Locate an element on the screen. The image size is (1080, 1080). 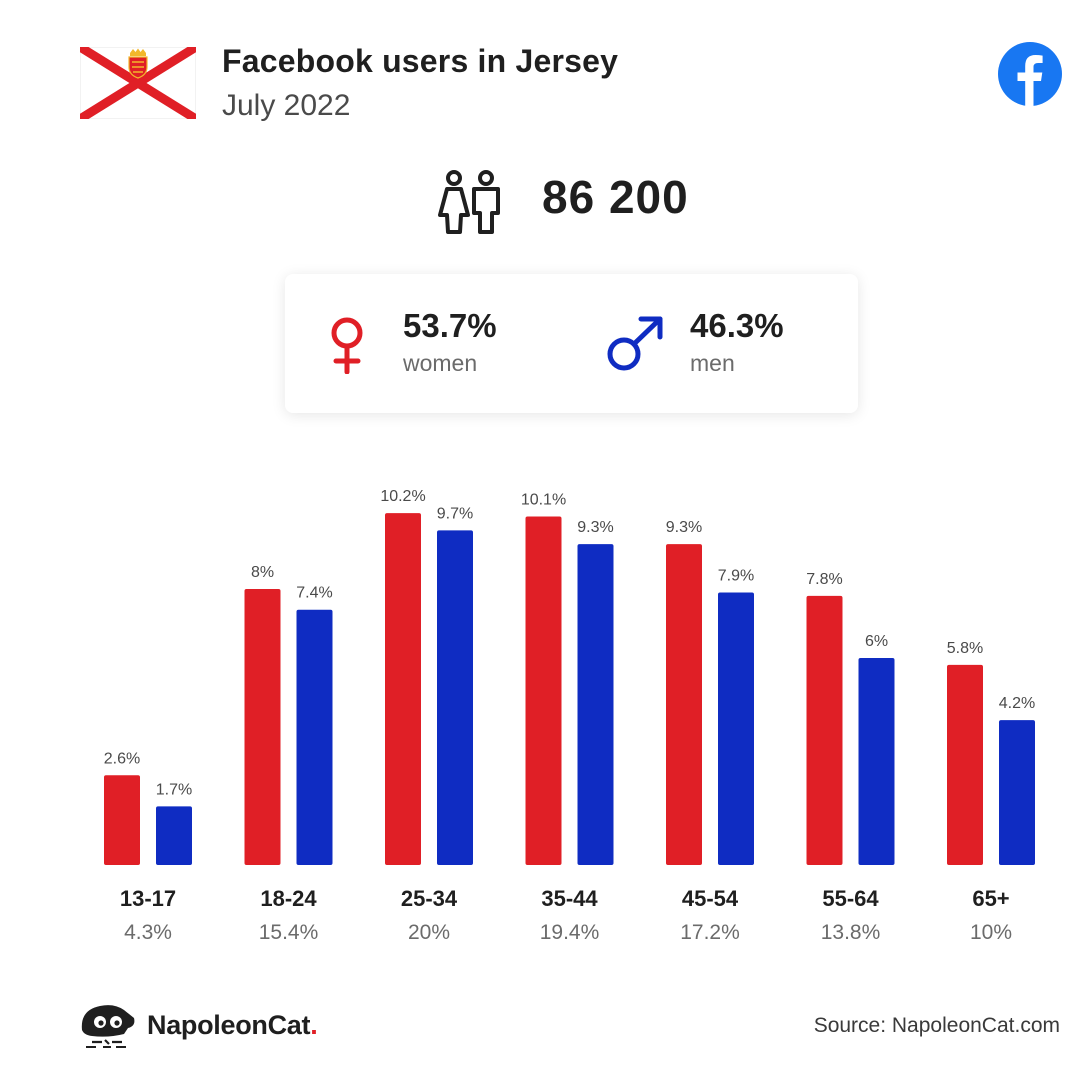
men-value-label-13-17: 1.7% is located at coordinates (174, 789).